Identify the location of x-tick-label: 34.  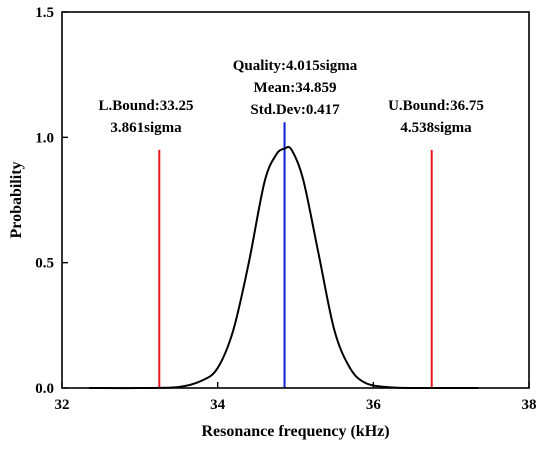
(218, 405).